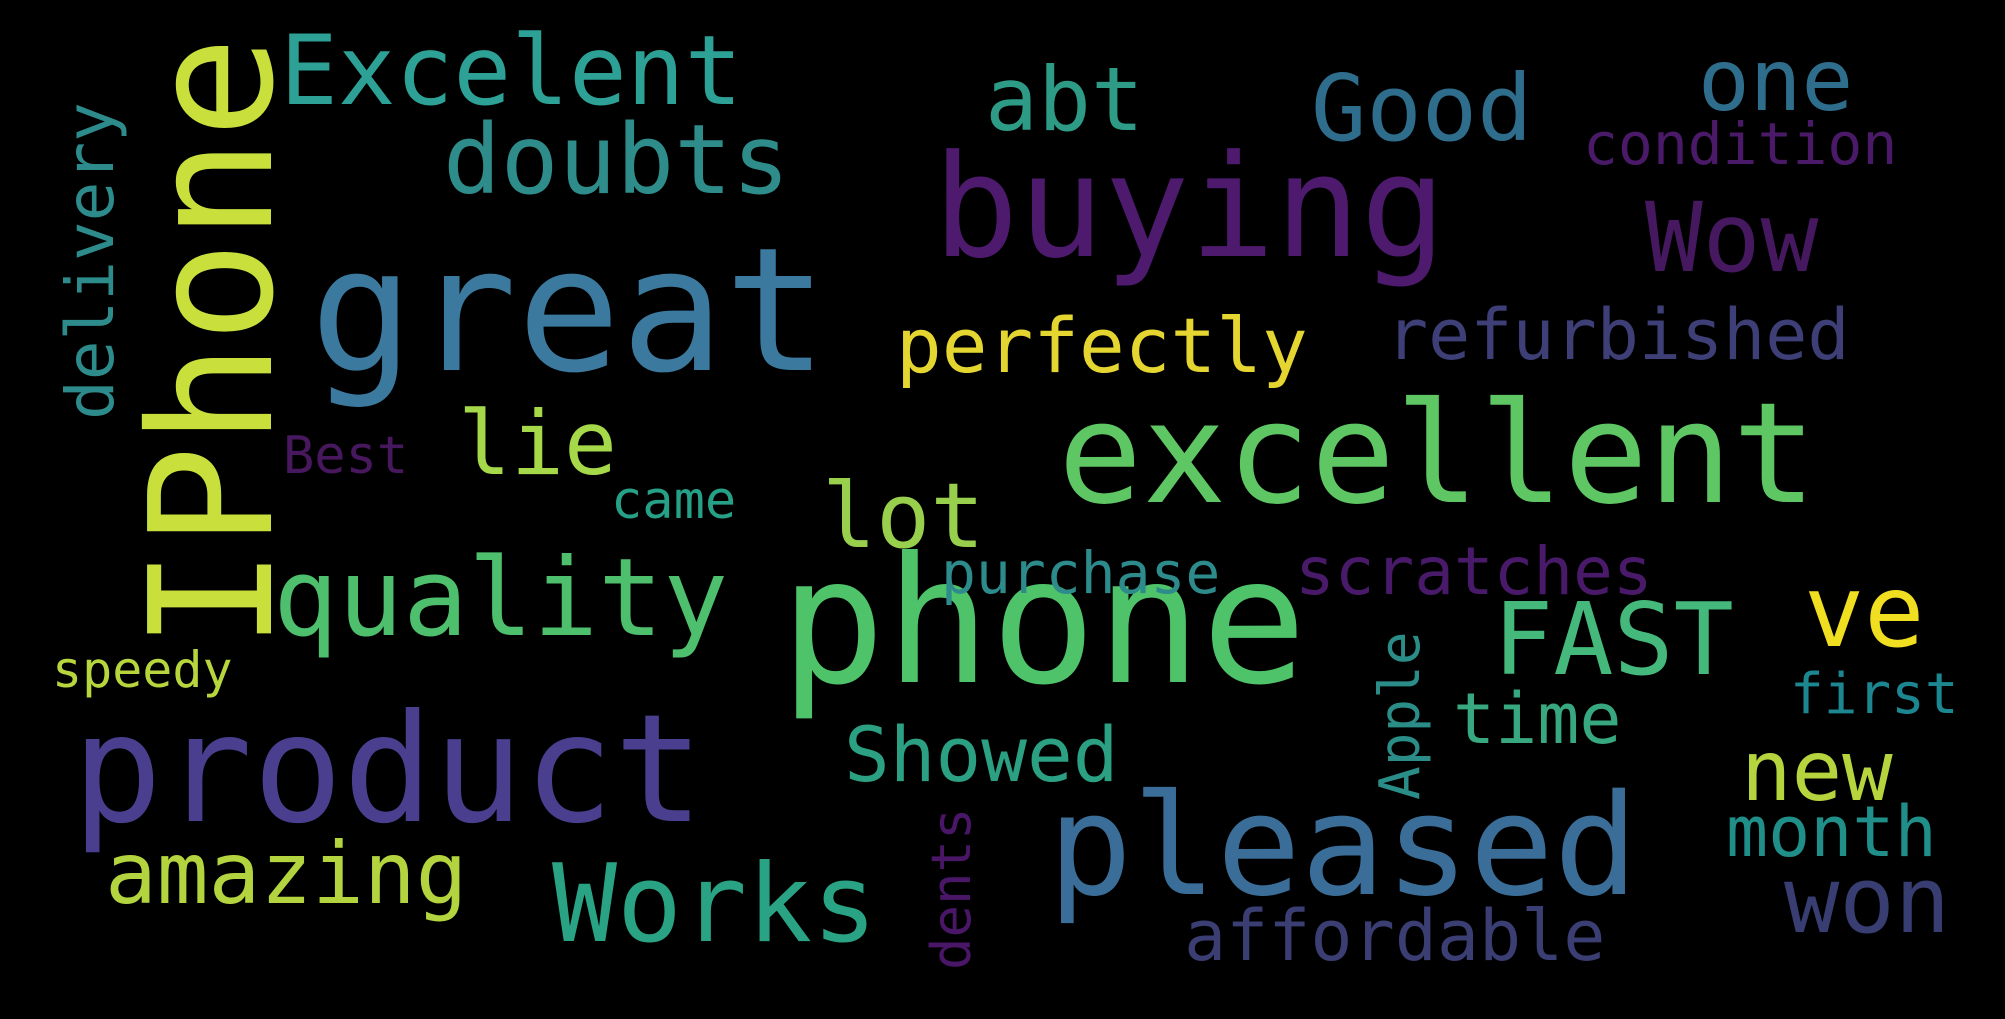  I want to click on word-came: came, so click(674, 501).